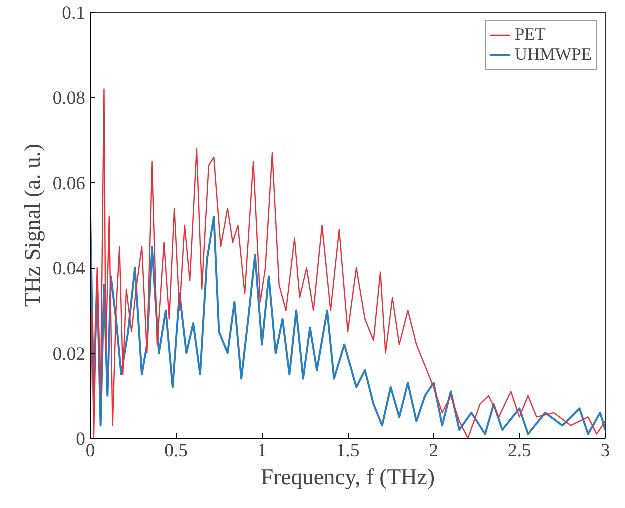 The width and height of the screenshot is (625, 508). I want to click on y-tick-label: 0.08, so click(69, 99).